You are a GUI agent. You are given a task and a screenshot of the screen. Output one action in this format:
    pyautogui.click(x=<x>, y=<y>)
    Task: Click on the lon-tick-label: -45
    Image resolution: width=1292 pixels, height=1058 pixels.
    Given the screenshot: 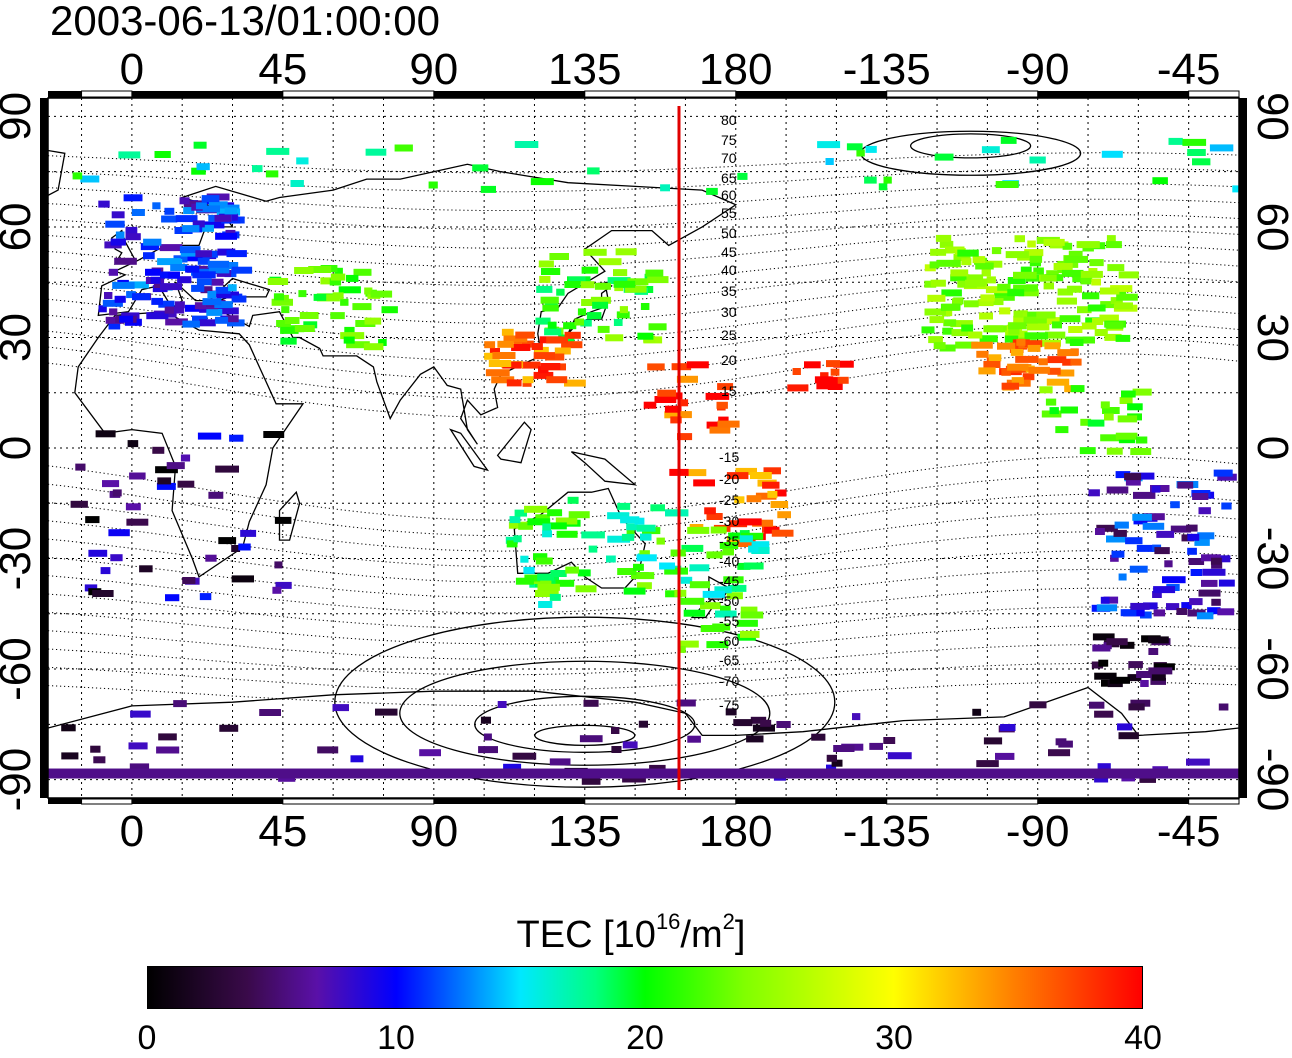 What is the action you would take?
    pyautogui.click(x=1189, y=69)
    